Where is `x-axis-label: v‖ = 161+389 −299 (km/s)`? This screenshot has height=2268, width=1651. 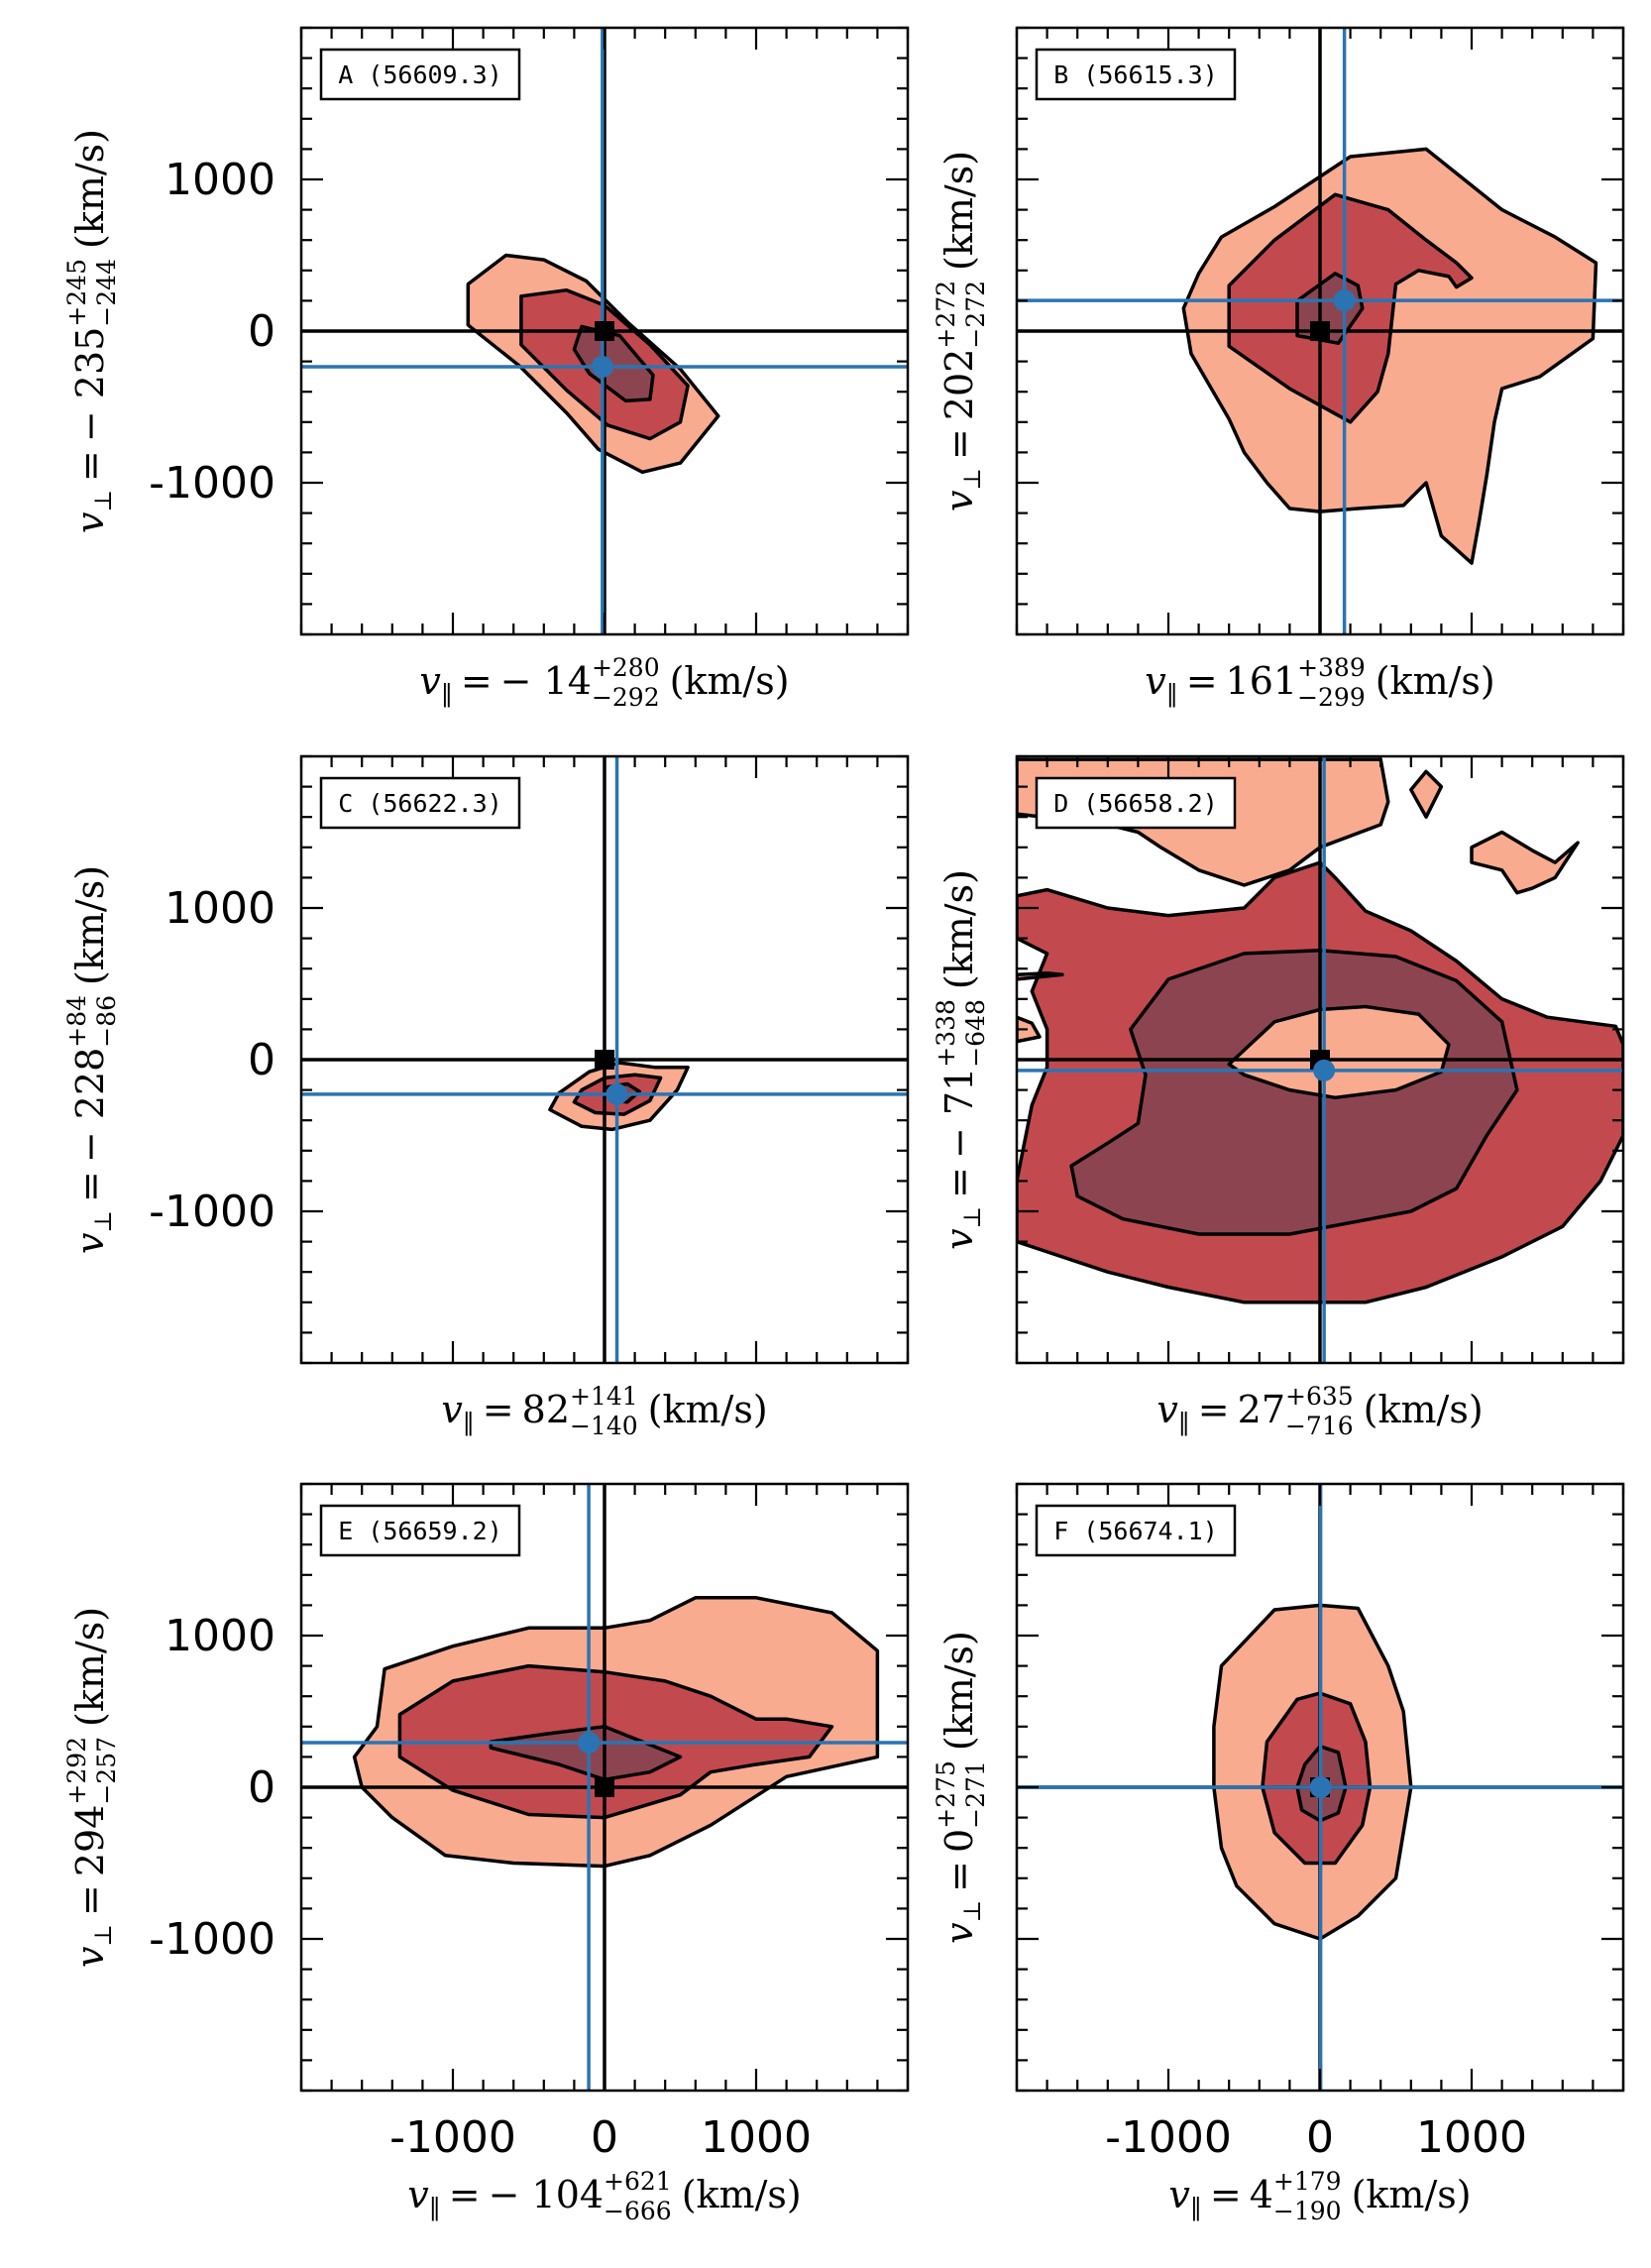 x-axis-label: v‖ = 161+389 −299 (km/s) is located at coordinates (1320, 682).